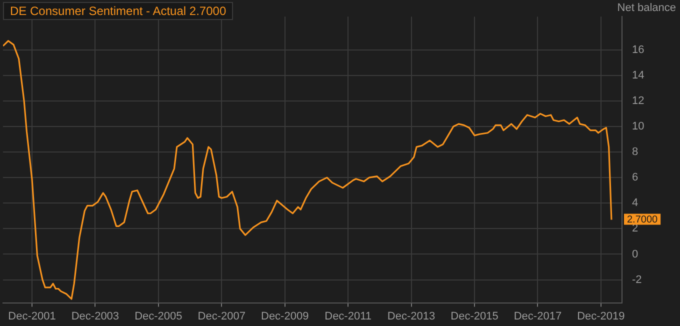 The width and height of the screenshot is (680, 326). Describe the element at coordinates (646, 8) in the screenshot. I see `y-axis-title: Net balance` at that location.